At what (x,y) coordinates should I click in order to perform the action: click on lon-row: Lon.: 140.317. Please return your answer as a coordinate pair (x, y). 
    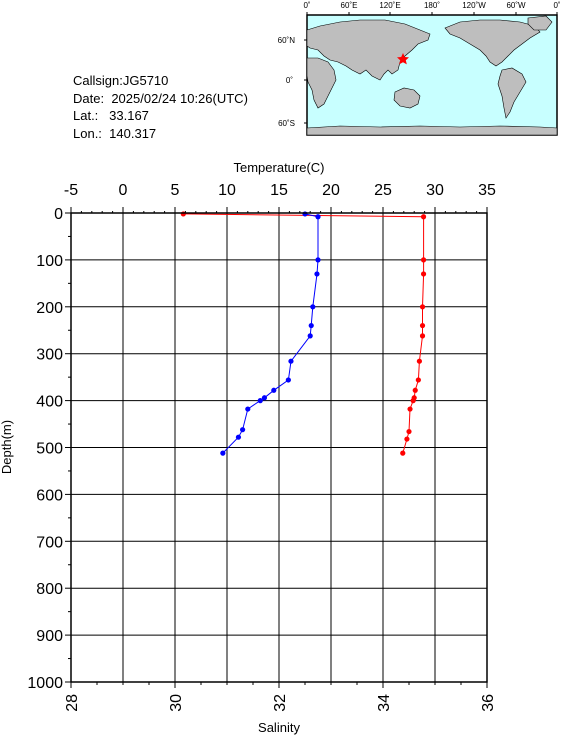
    Looking at the image, I should click on (160, 134).